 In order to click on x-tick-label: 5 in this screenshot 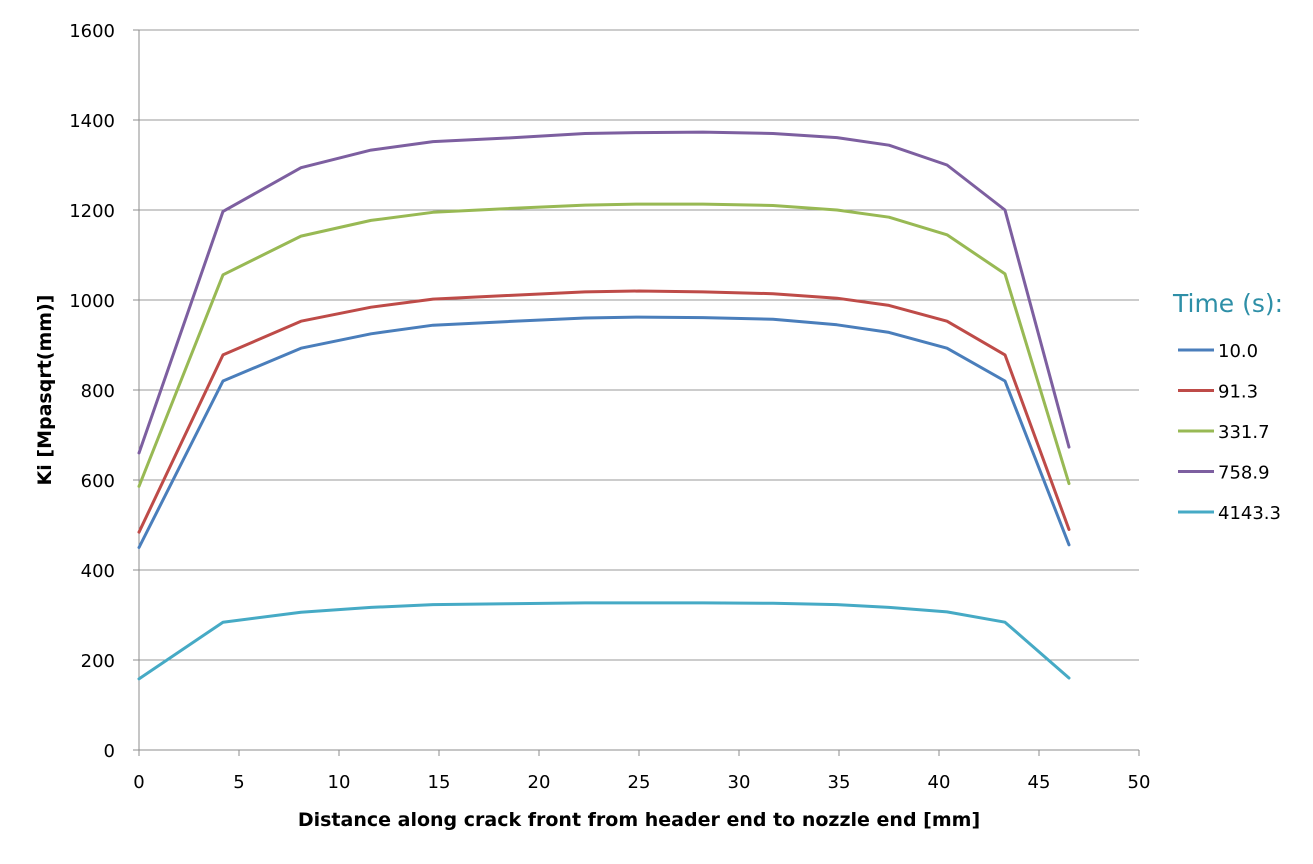, I will do `click(238, 782)`.